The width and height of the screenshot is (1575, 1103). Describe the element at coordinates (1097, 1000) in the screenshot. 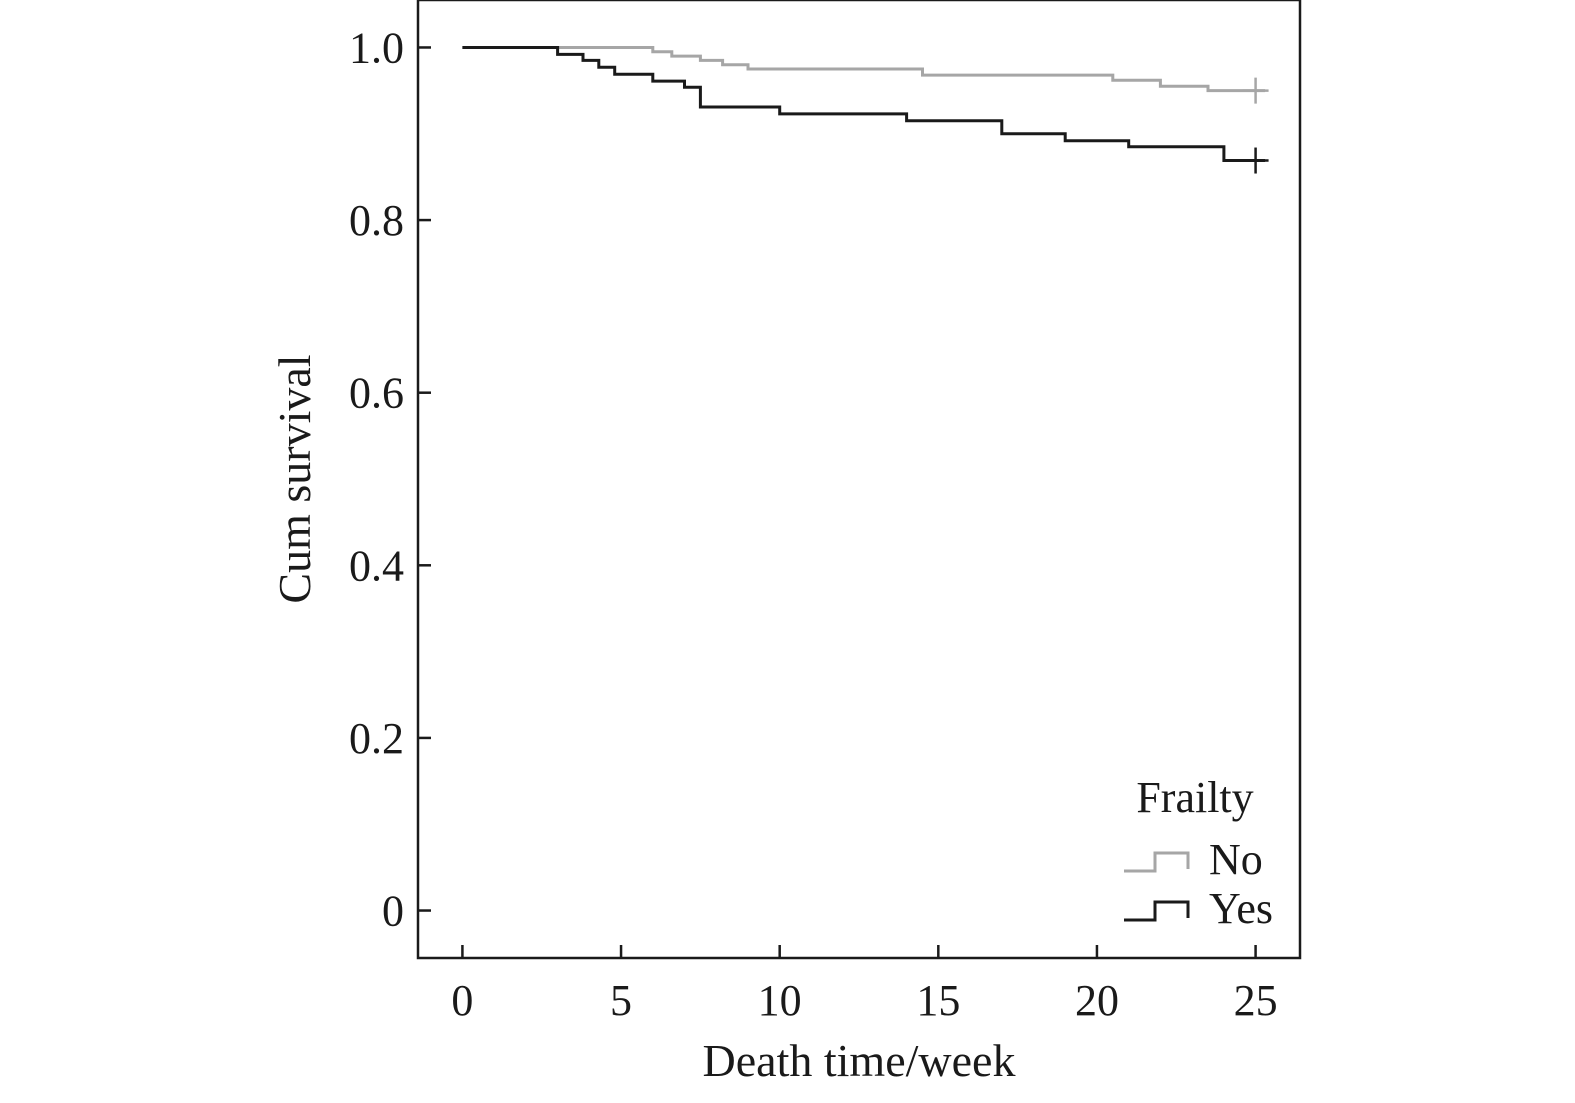

I see `x-tick-label: 20` at that location.